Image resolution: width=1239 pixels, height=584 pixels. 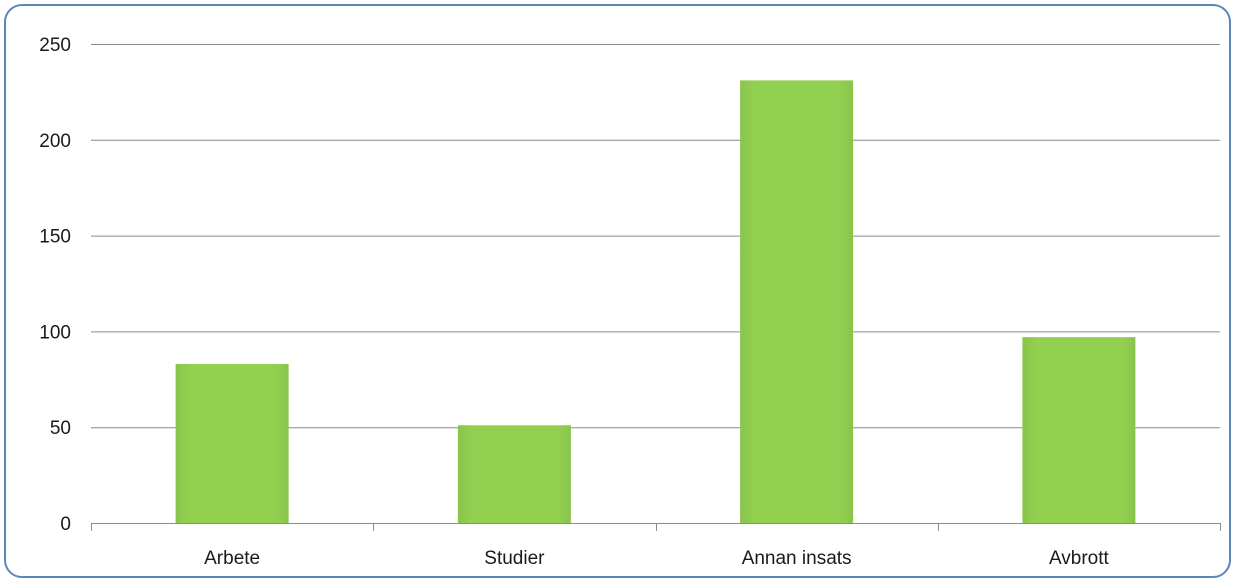 What do you see at coordinates (60, 428) in the screenshot?
I see `y-tick-label: 50` at bounding box center [60, 428].